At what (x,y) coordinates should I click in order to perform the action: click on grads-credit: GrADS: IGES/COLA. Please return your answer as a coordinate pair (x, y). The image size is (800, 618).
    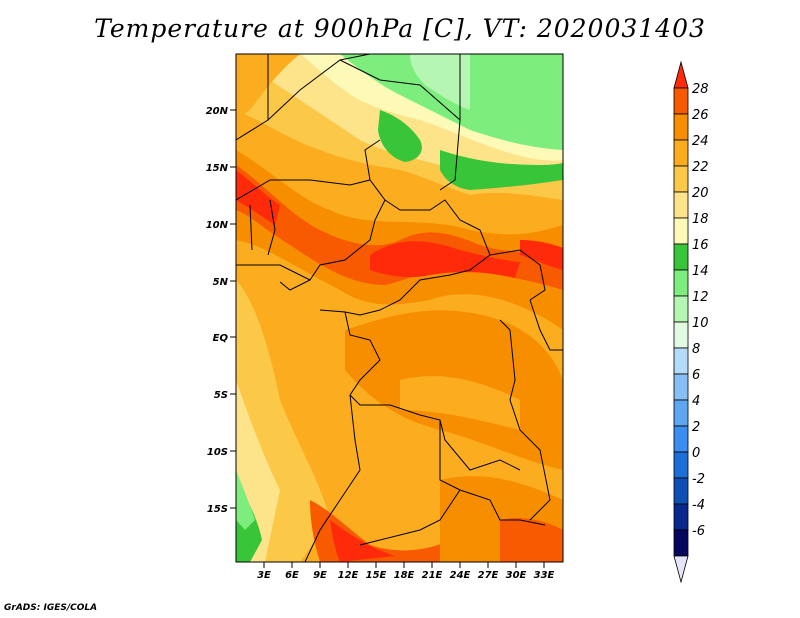
    Looking at the image, I should click on (51, 608).